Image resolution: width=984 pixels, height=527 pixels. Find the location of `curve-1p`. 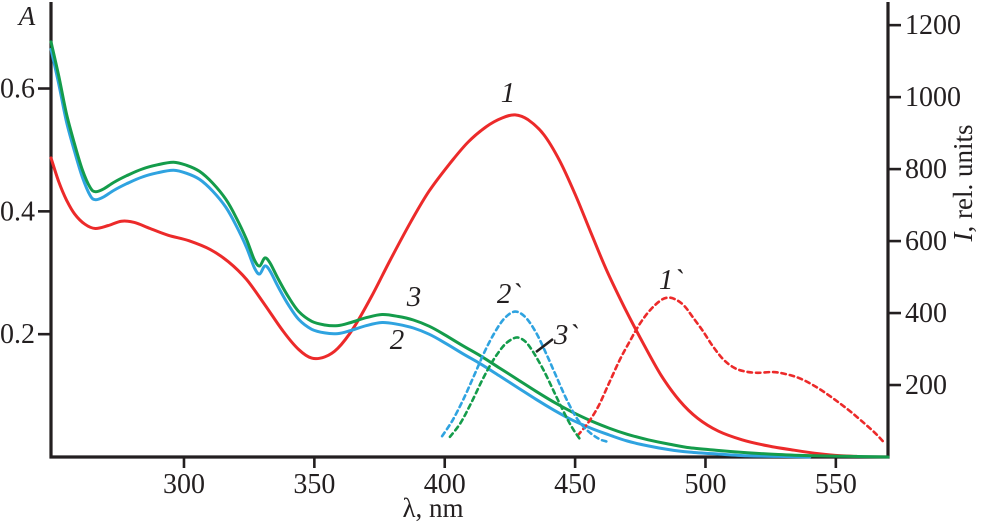

curve-1p is located at coordinates (730, 369).